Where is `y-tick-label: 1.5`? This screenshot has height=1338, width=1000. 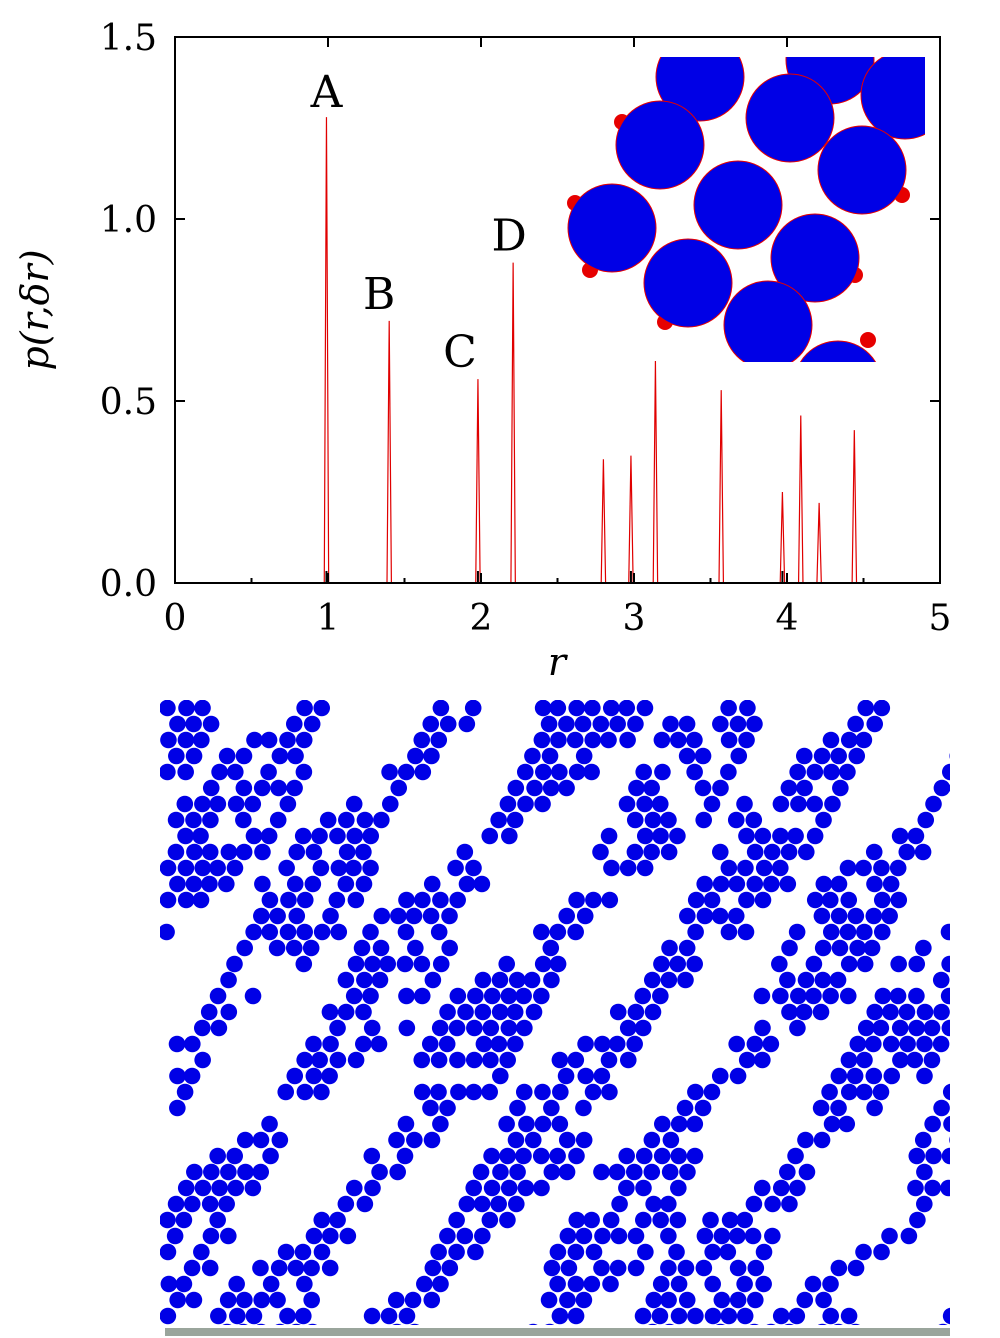 y-tick-label: 1.5 is located at coordinates (128, 38).